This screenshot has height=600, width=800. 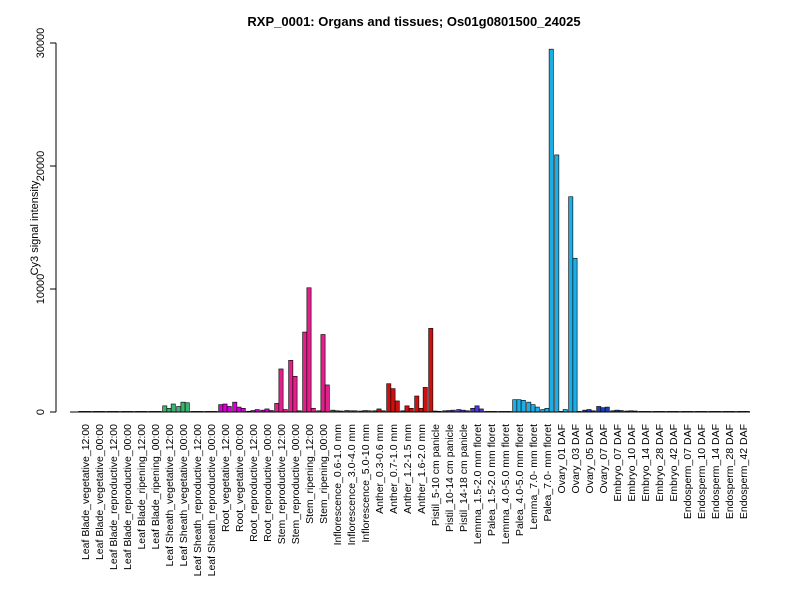 I want to click on x-tick-label: Ovary_07 DAF, so click(x=604, y=458).